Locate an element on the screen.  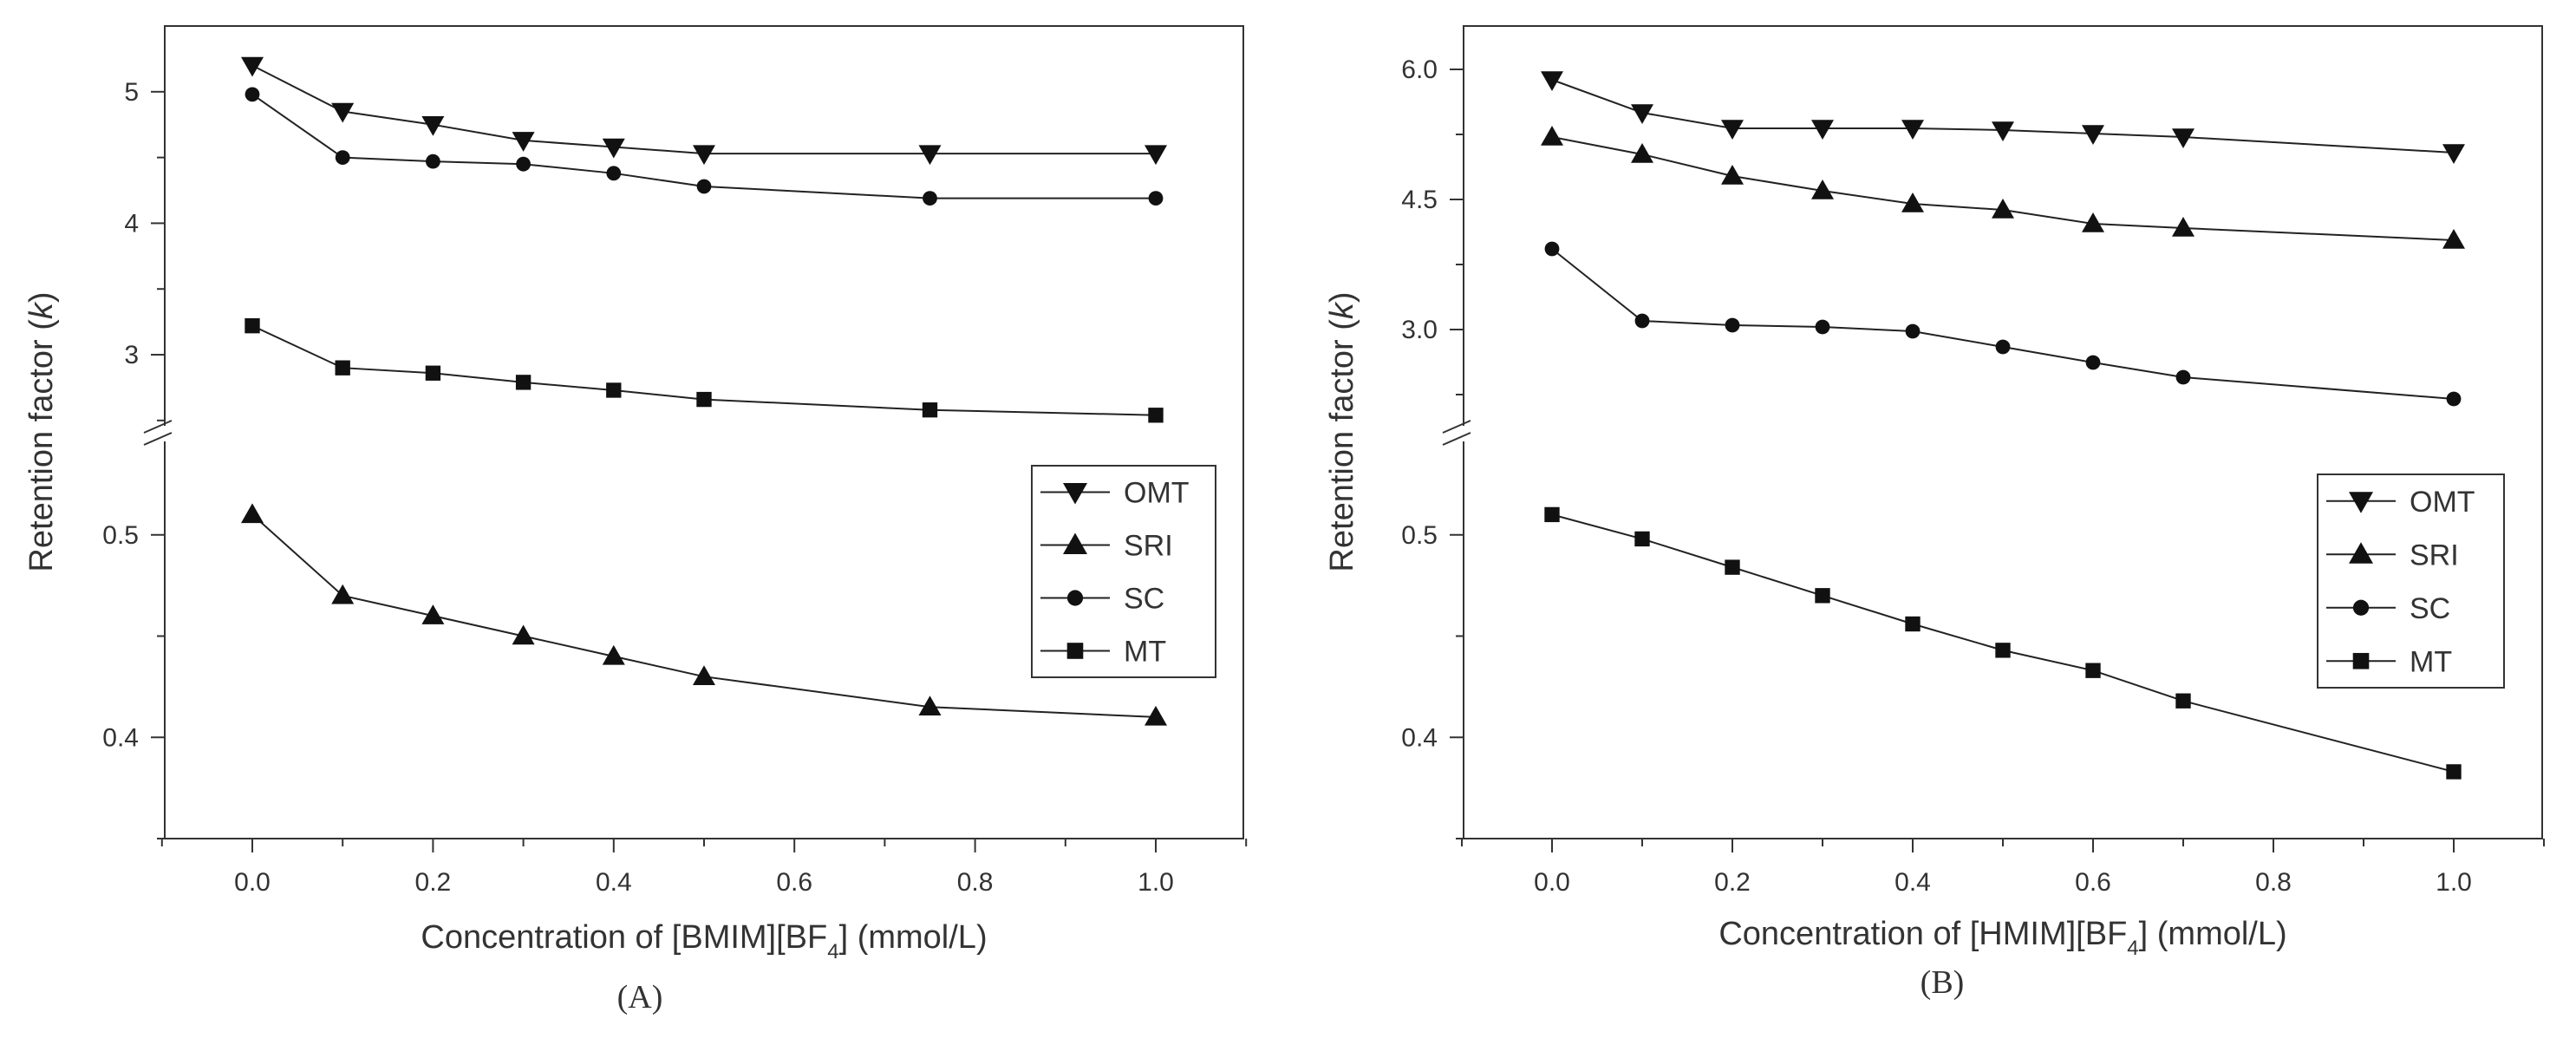
legend-marker-mt is located at coordinates (2361, 660).